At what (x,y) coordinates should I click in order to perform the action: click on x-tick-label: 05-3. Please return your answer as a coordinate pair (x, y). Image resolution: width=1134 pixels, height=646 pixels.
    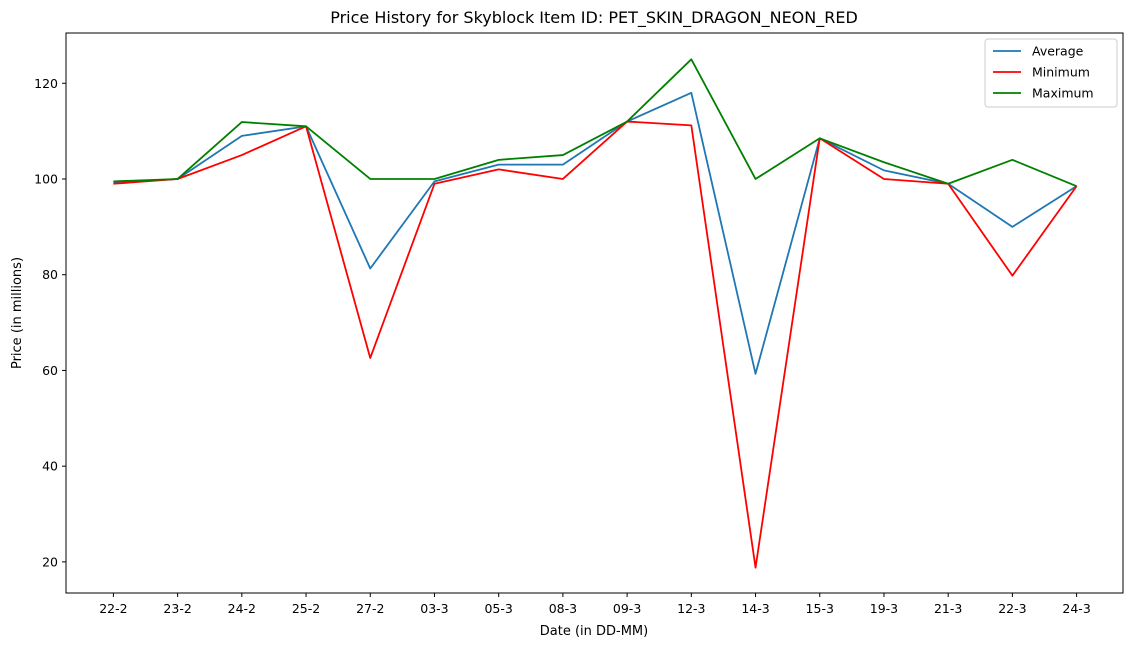
    Looking at the image, I should click on (498, 608).